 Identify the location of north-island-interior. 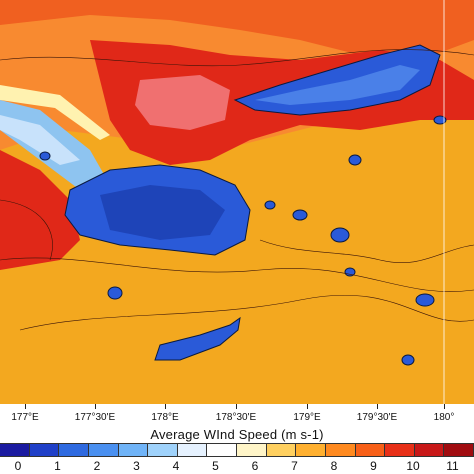
(337, 85).